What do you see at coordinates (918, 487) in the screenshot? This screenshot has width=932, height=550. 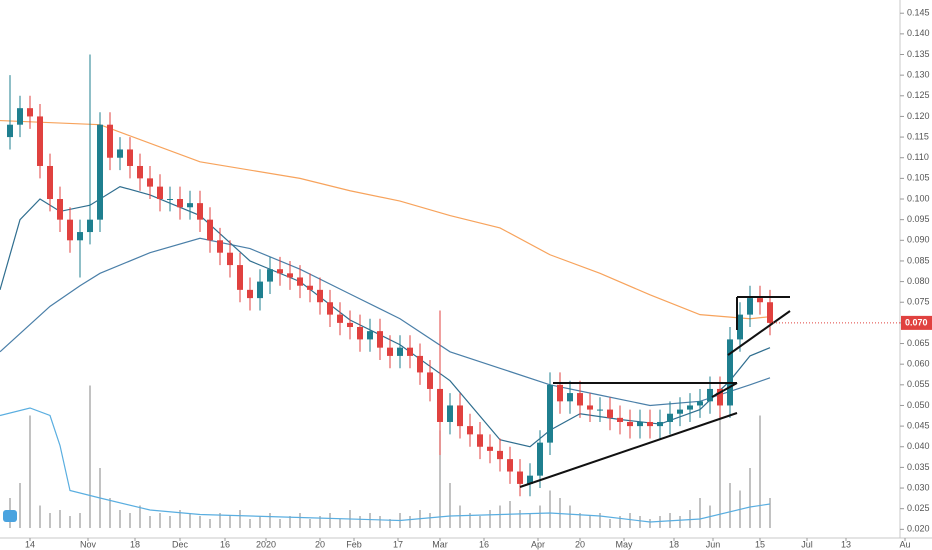 I see `y-tick-label: 0.030` at bounding box center [918, 487].